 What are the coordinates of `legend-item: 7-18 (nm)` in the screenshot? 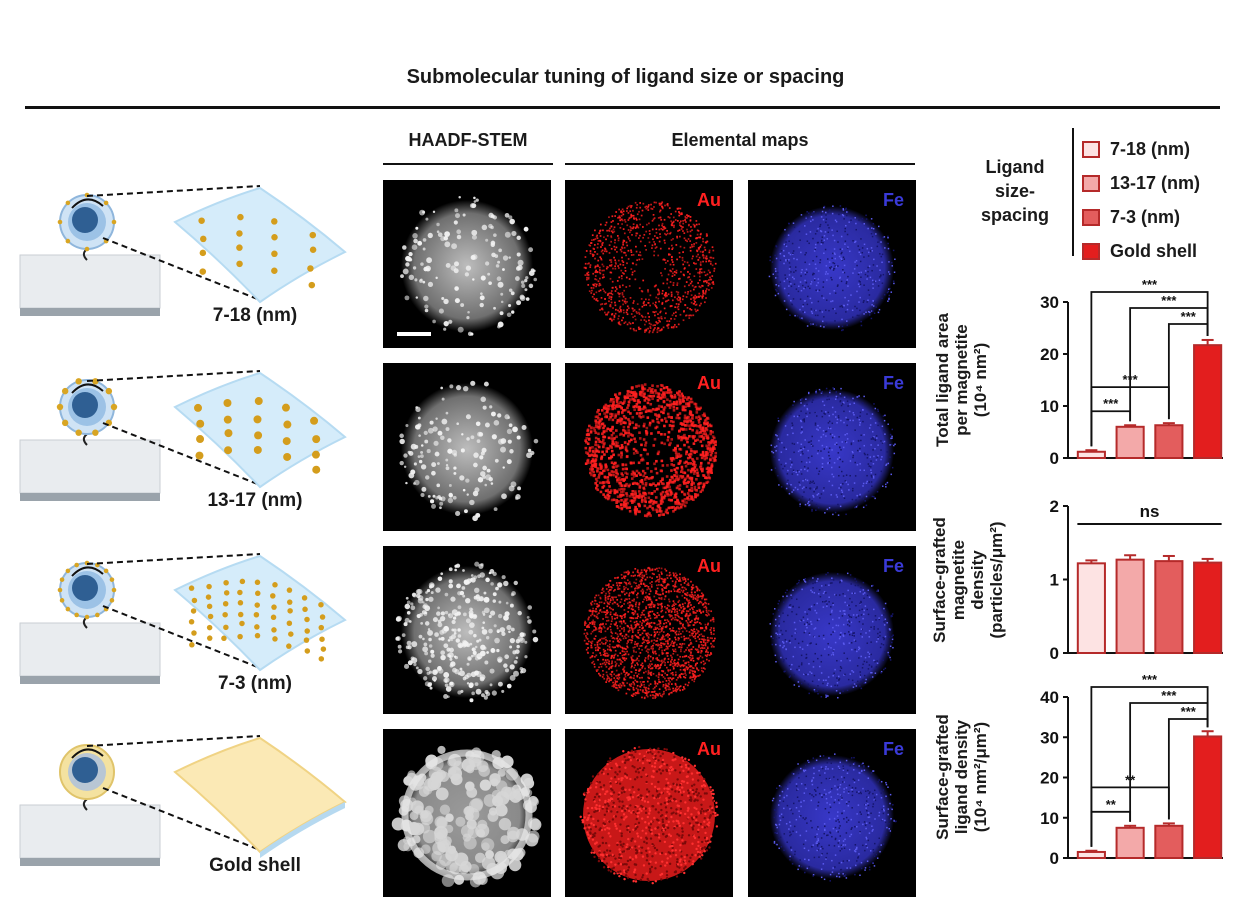 It's located at (1141, 149).